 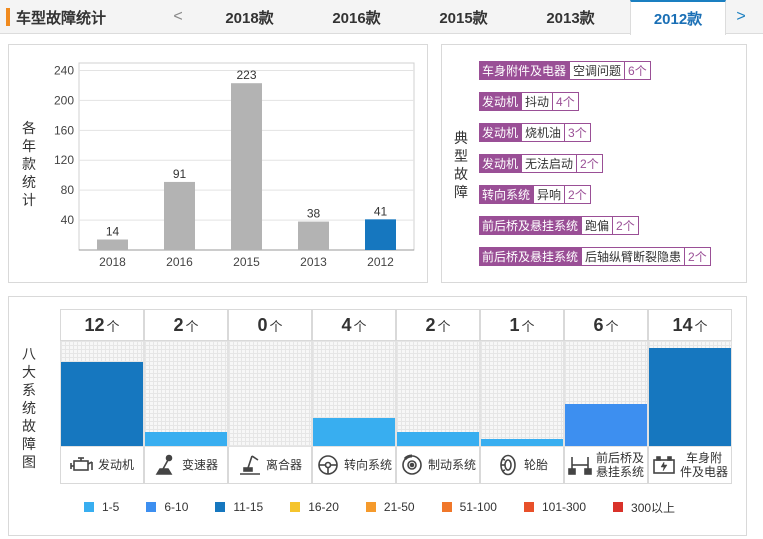 What do you see at coordinates (461, 192) in the screenshot?
I see `side-label-char: 障` at bounding box center [461, 192].